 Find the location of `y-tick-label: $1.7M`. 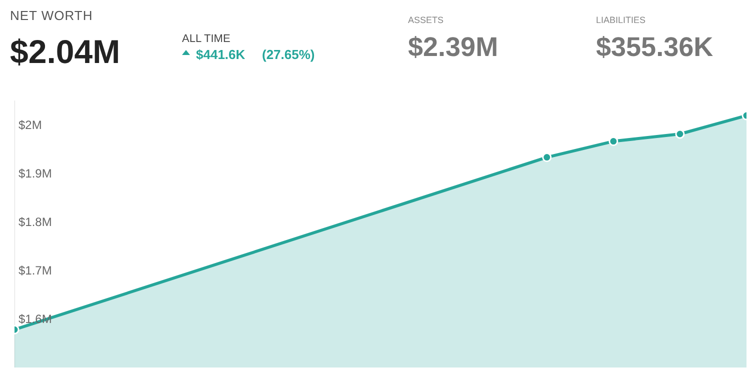

y-tick-label: $1.7M is located at coordinates (35, 270).